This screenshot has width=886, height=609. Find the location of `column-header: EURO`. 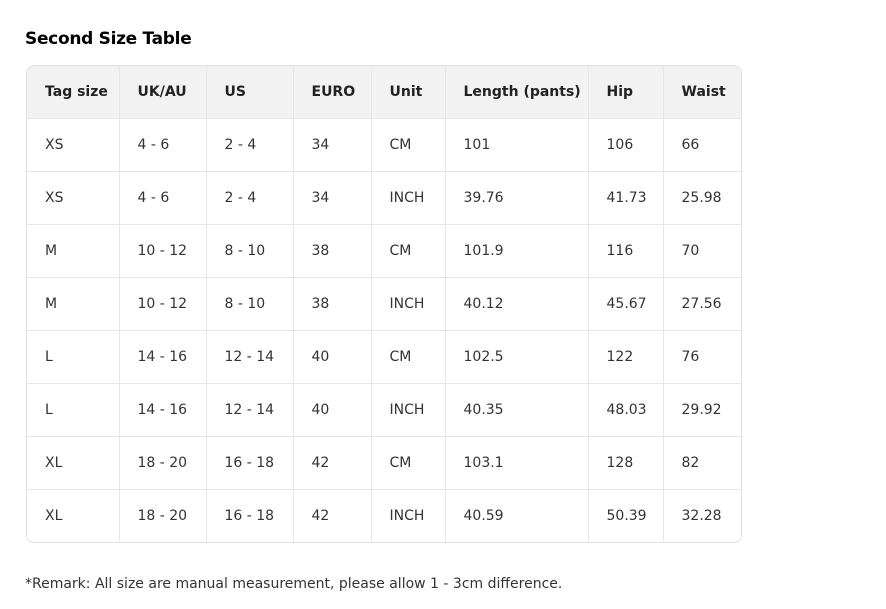

column-header: EURO is located at coordinates (332, 92).